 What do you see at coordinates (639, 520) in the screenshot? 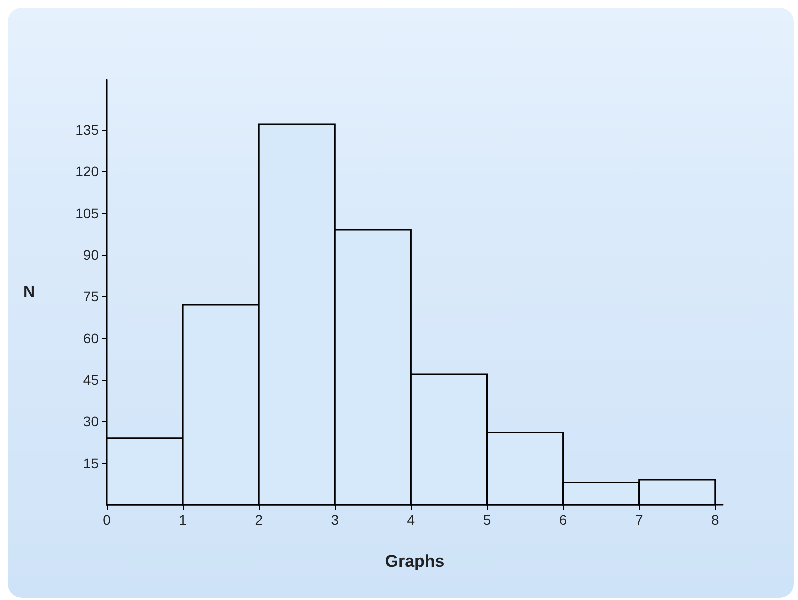
I see `x-tick-label: 7` at bounding box center [639, 520].